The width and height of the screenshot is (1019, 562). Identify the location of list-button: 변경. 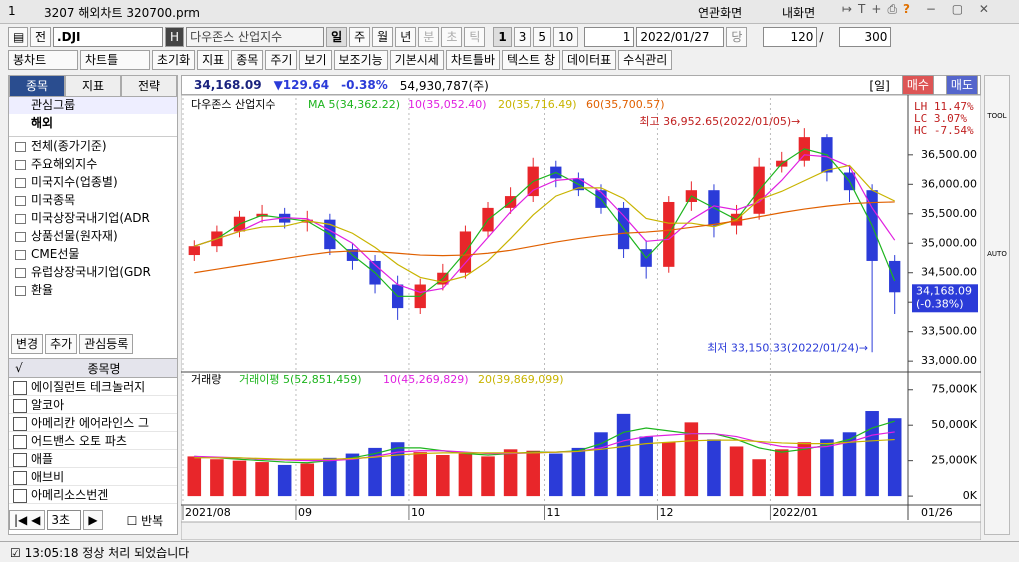
(27, 344).